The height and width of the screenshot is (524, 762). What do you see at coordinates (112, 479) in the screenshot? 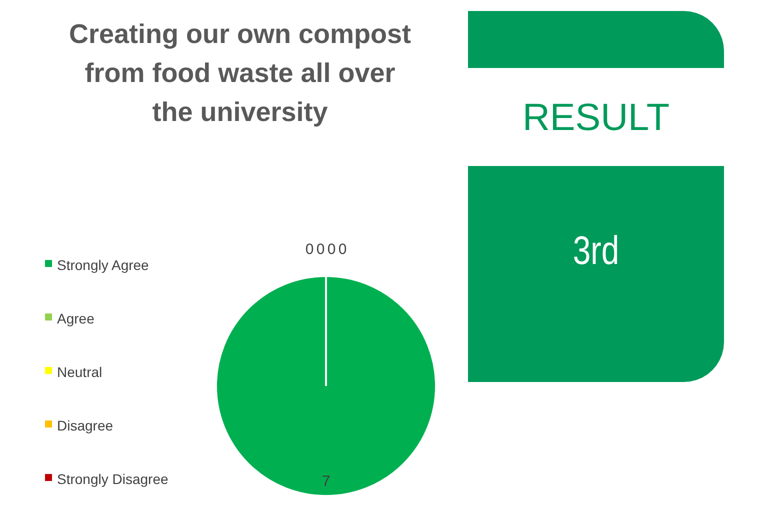
I see `legend-label: Strongly Disagree` at bounding box center [112, 479].